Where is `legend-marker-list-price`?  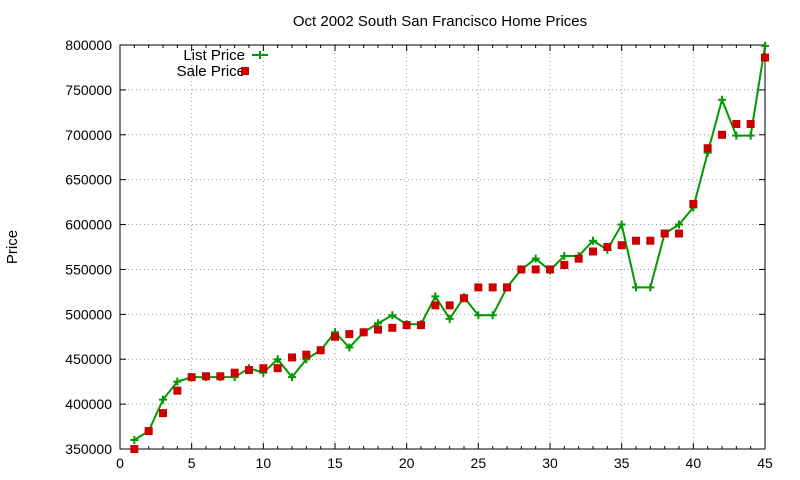
legend-marker-list-price is located at coordinates (260, 55).